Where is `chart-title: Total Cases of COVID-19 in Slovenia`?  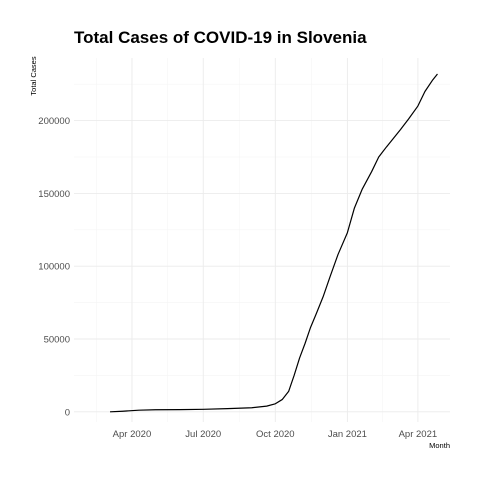 chart-title: Total Cases of COVID-19 in Slovenia is located at coordinates (220, 37).